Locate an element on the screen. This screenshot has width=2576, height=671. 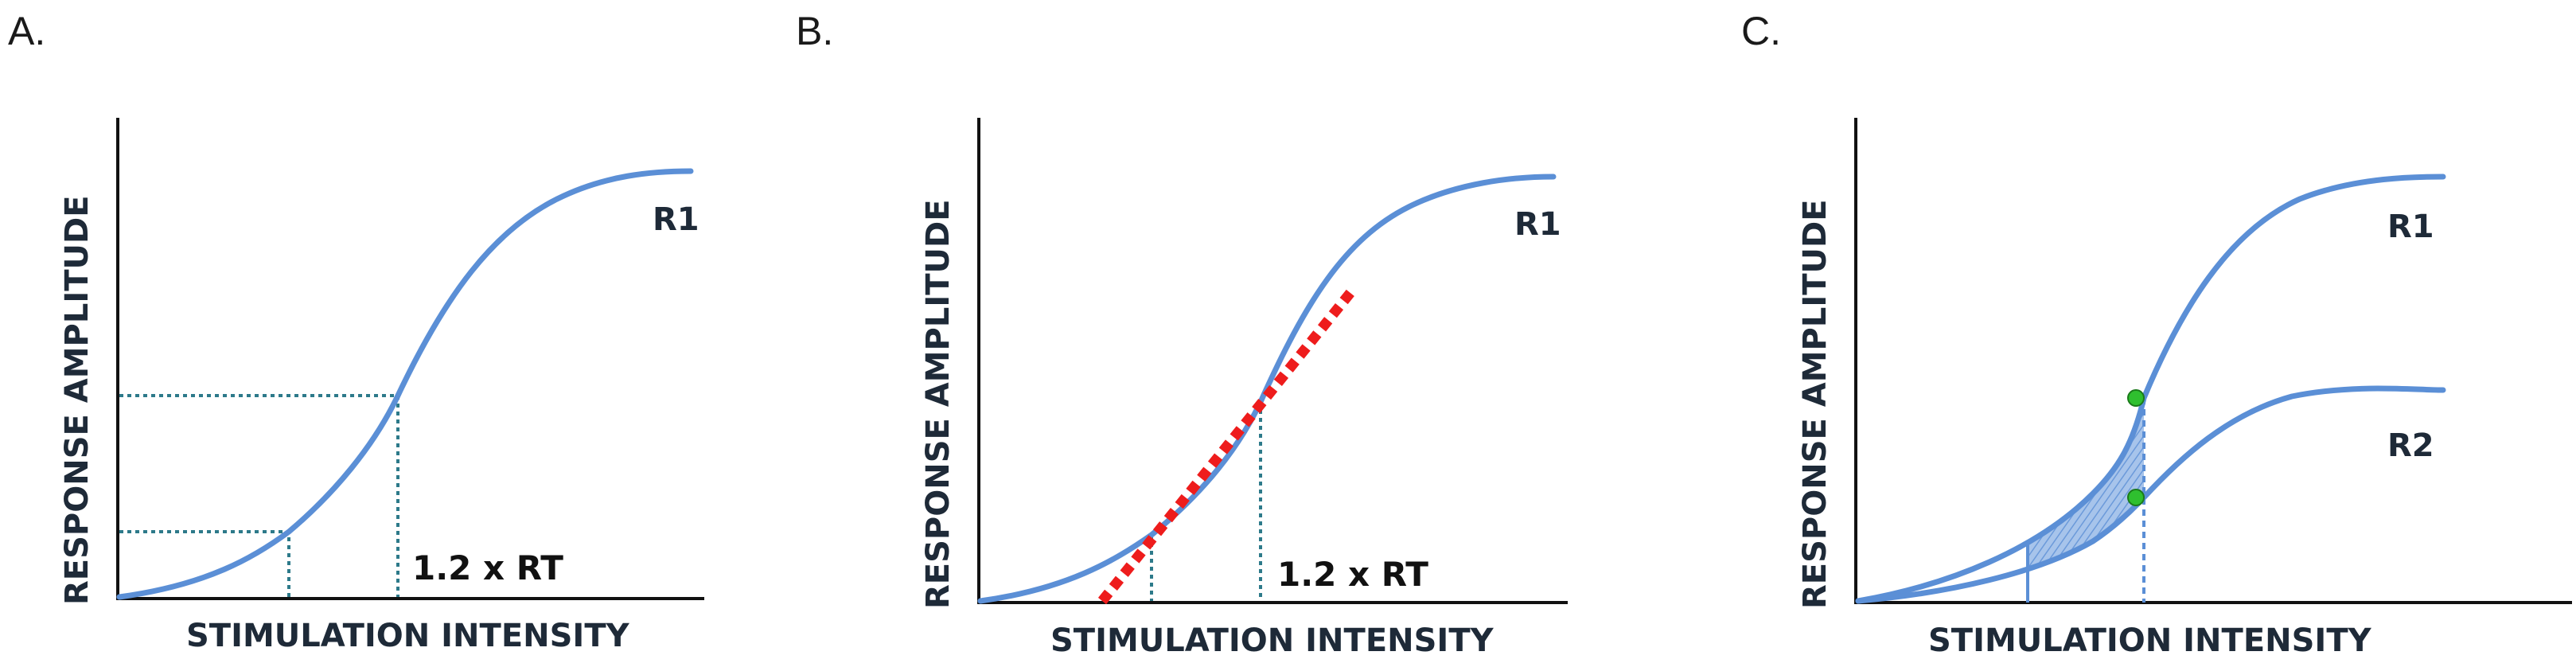
panel-c-shaded-area is located at coordinates (2086, 483).